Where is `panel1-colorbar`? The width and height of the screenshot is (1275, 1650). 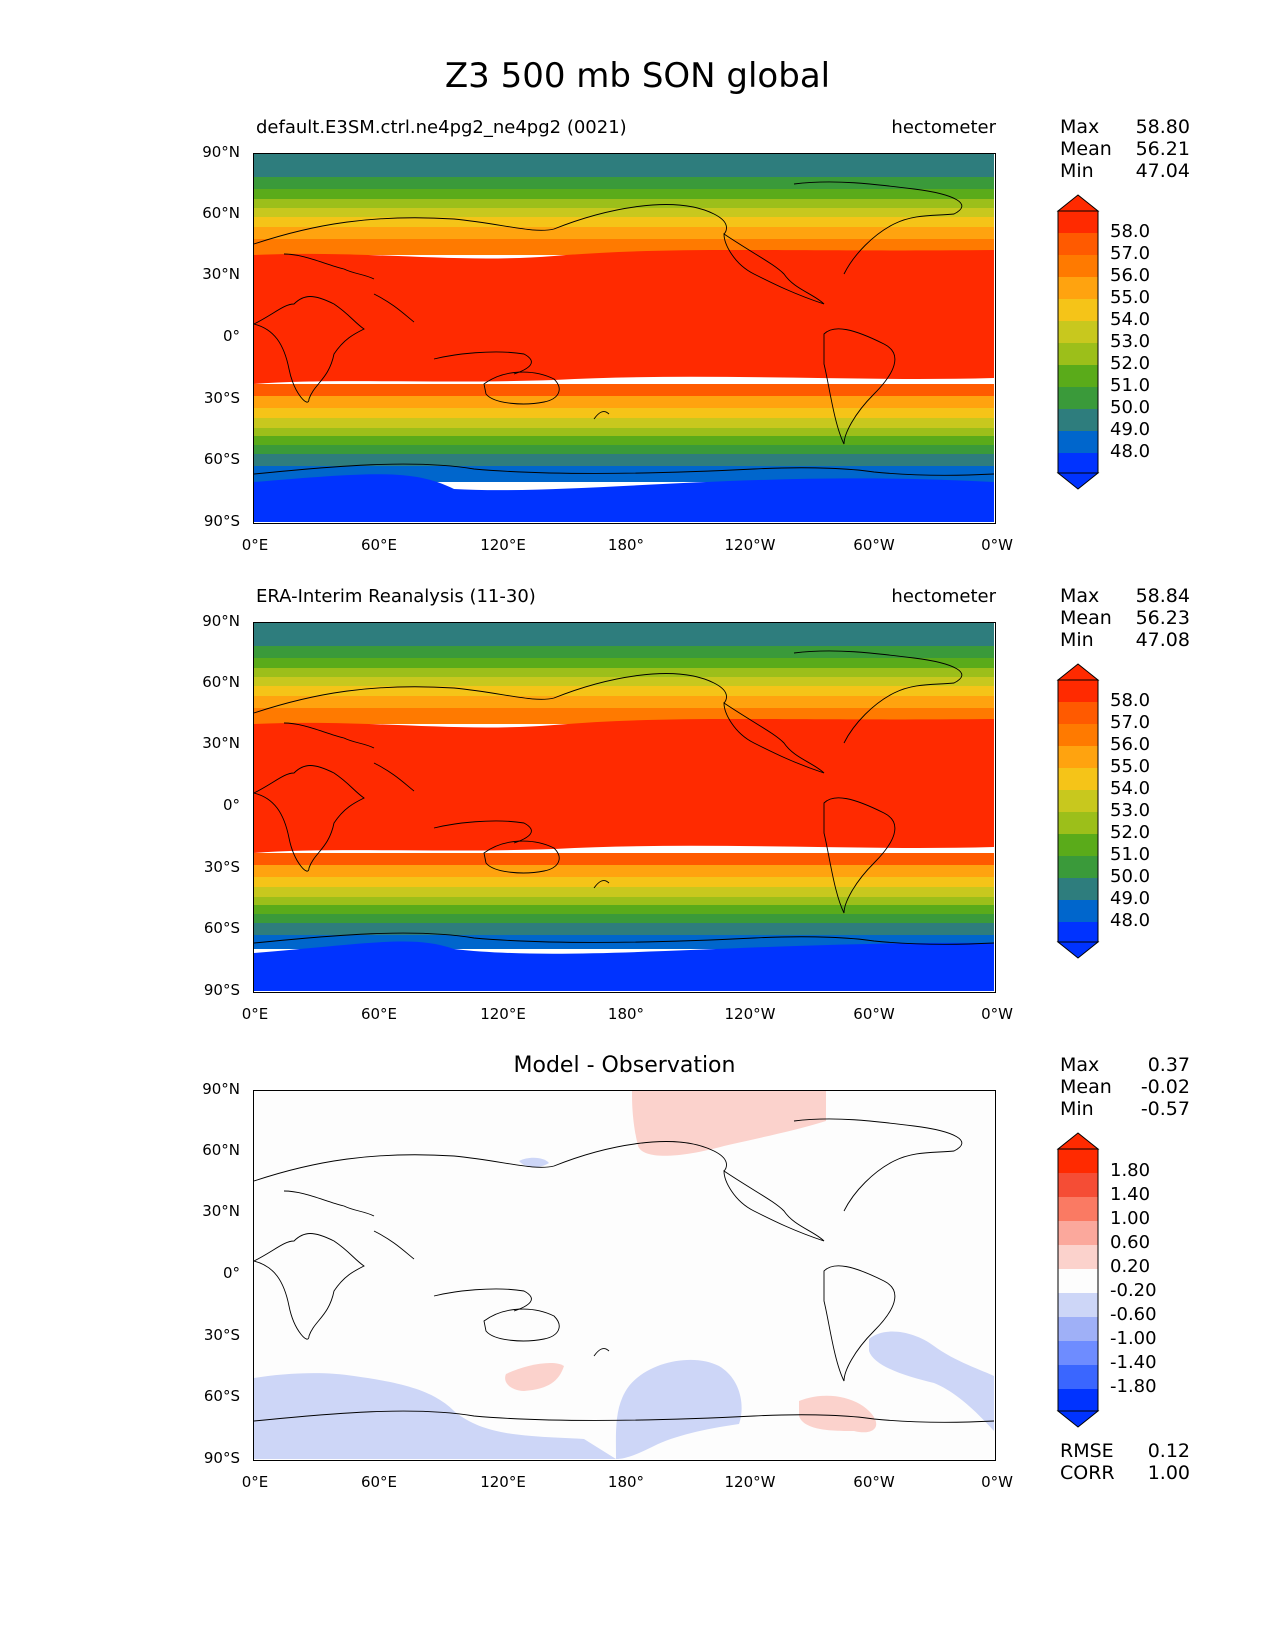
panel1-colorbar is located at coordinates (1078, 342).